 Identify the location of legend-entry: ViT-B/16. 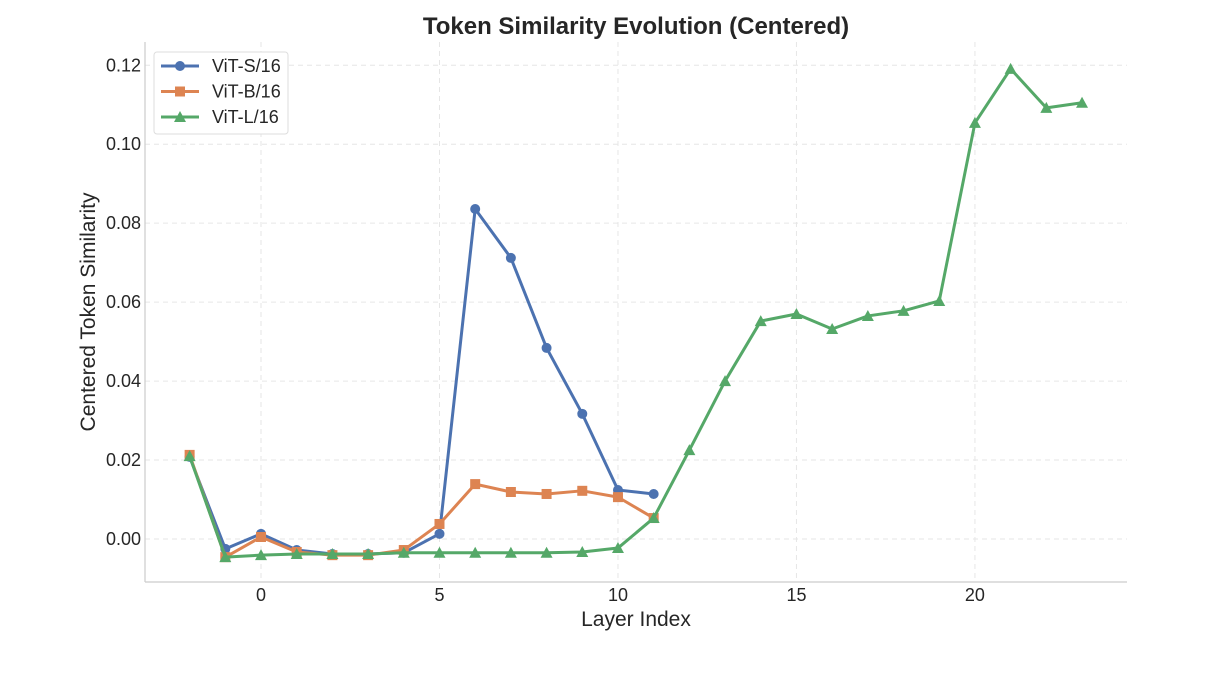
(246, 92).